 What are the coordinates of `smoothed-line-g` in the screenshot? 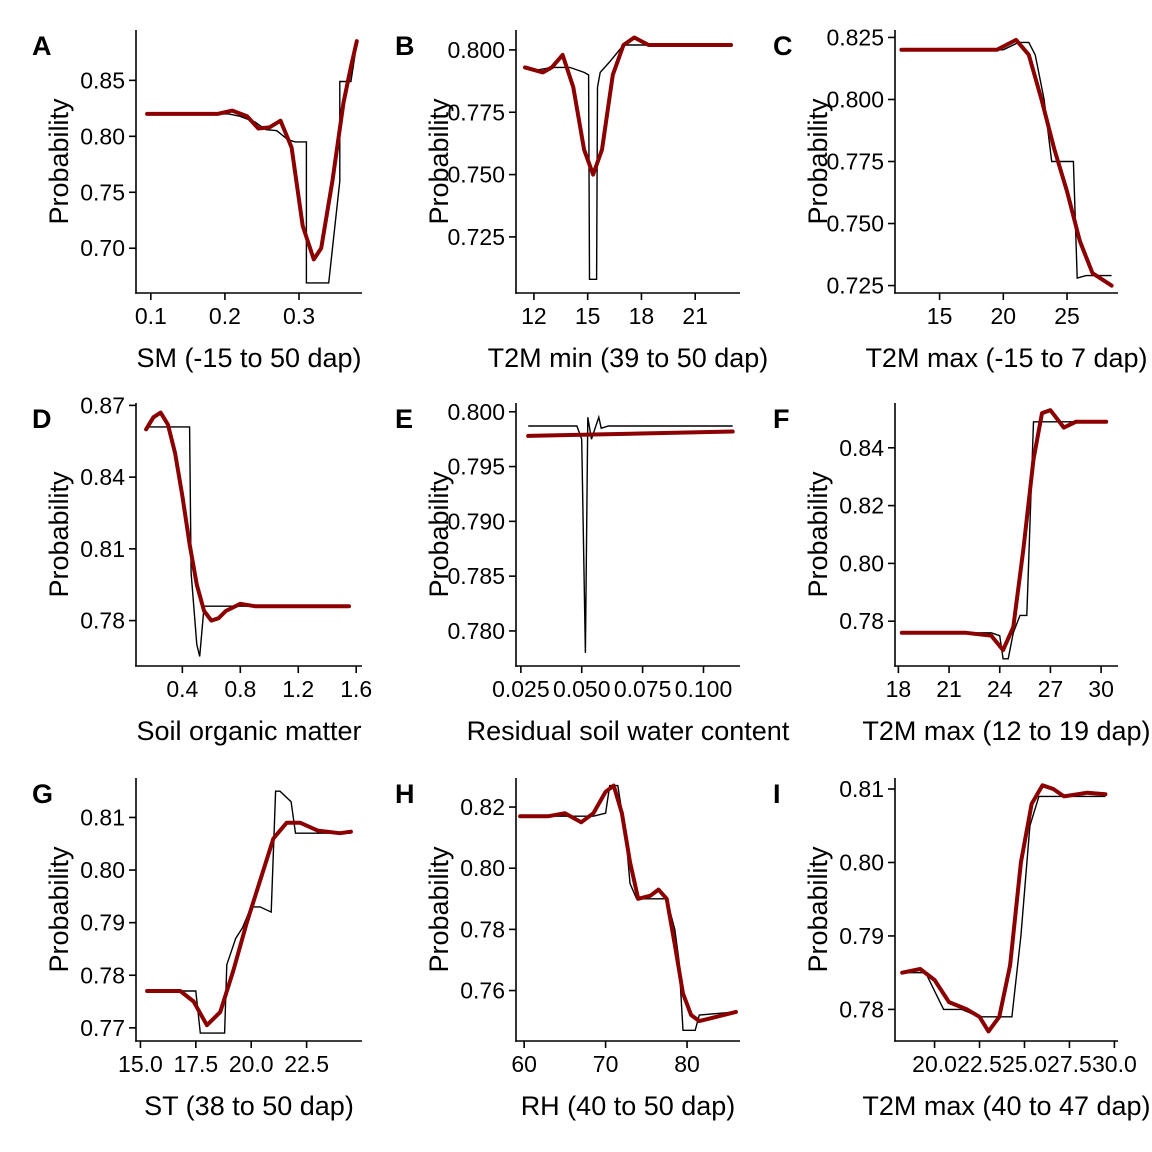 It's located at (249, 924).